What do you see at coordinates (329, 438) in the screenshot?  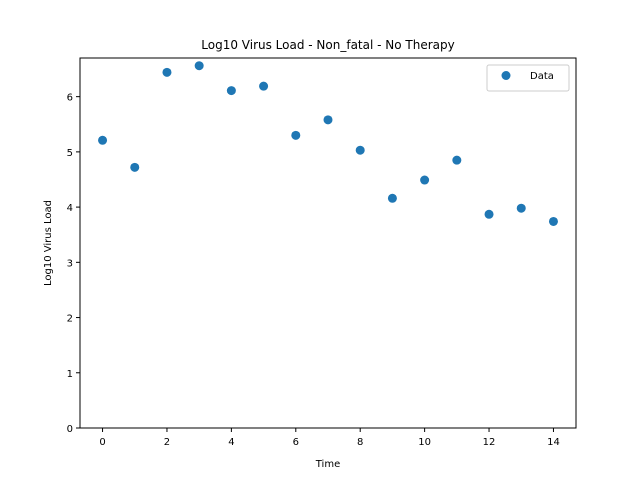 I see `x-axis: 0 2 4 6 8 10 12 14` at bounding box center [329, 438].